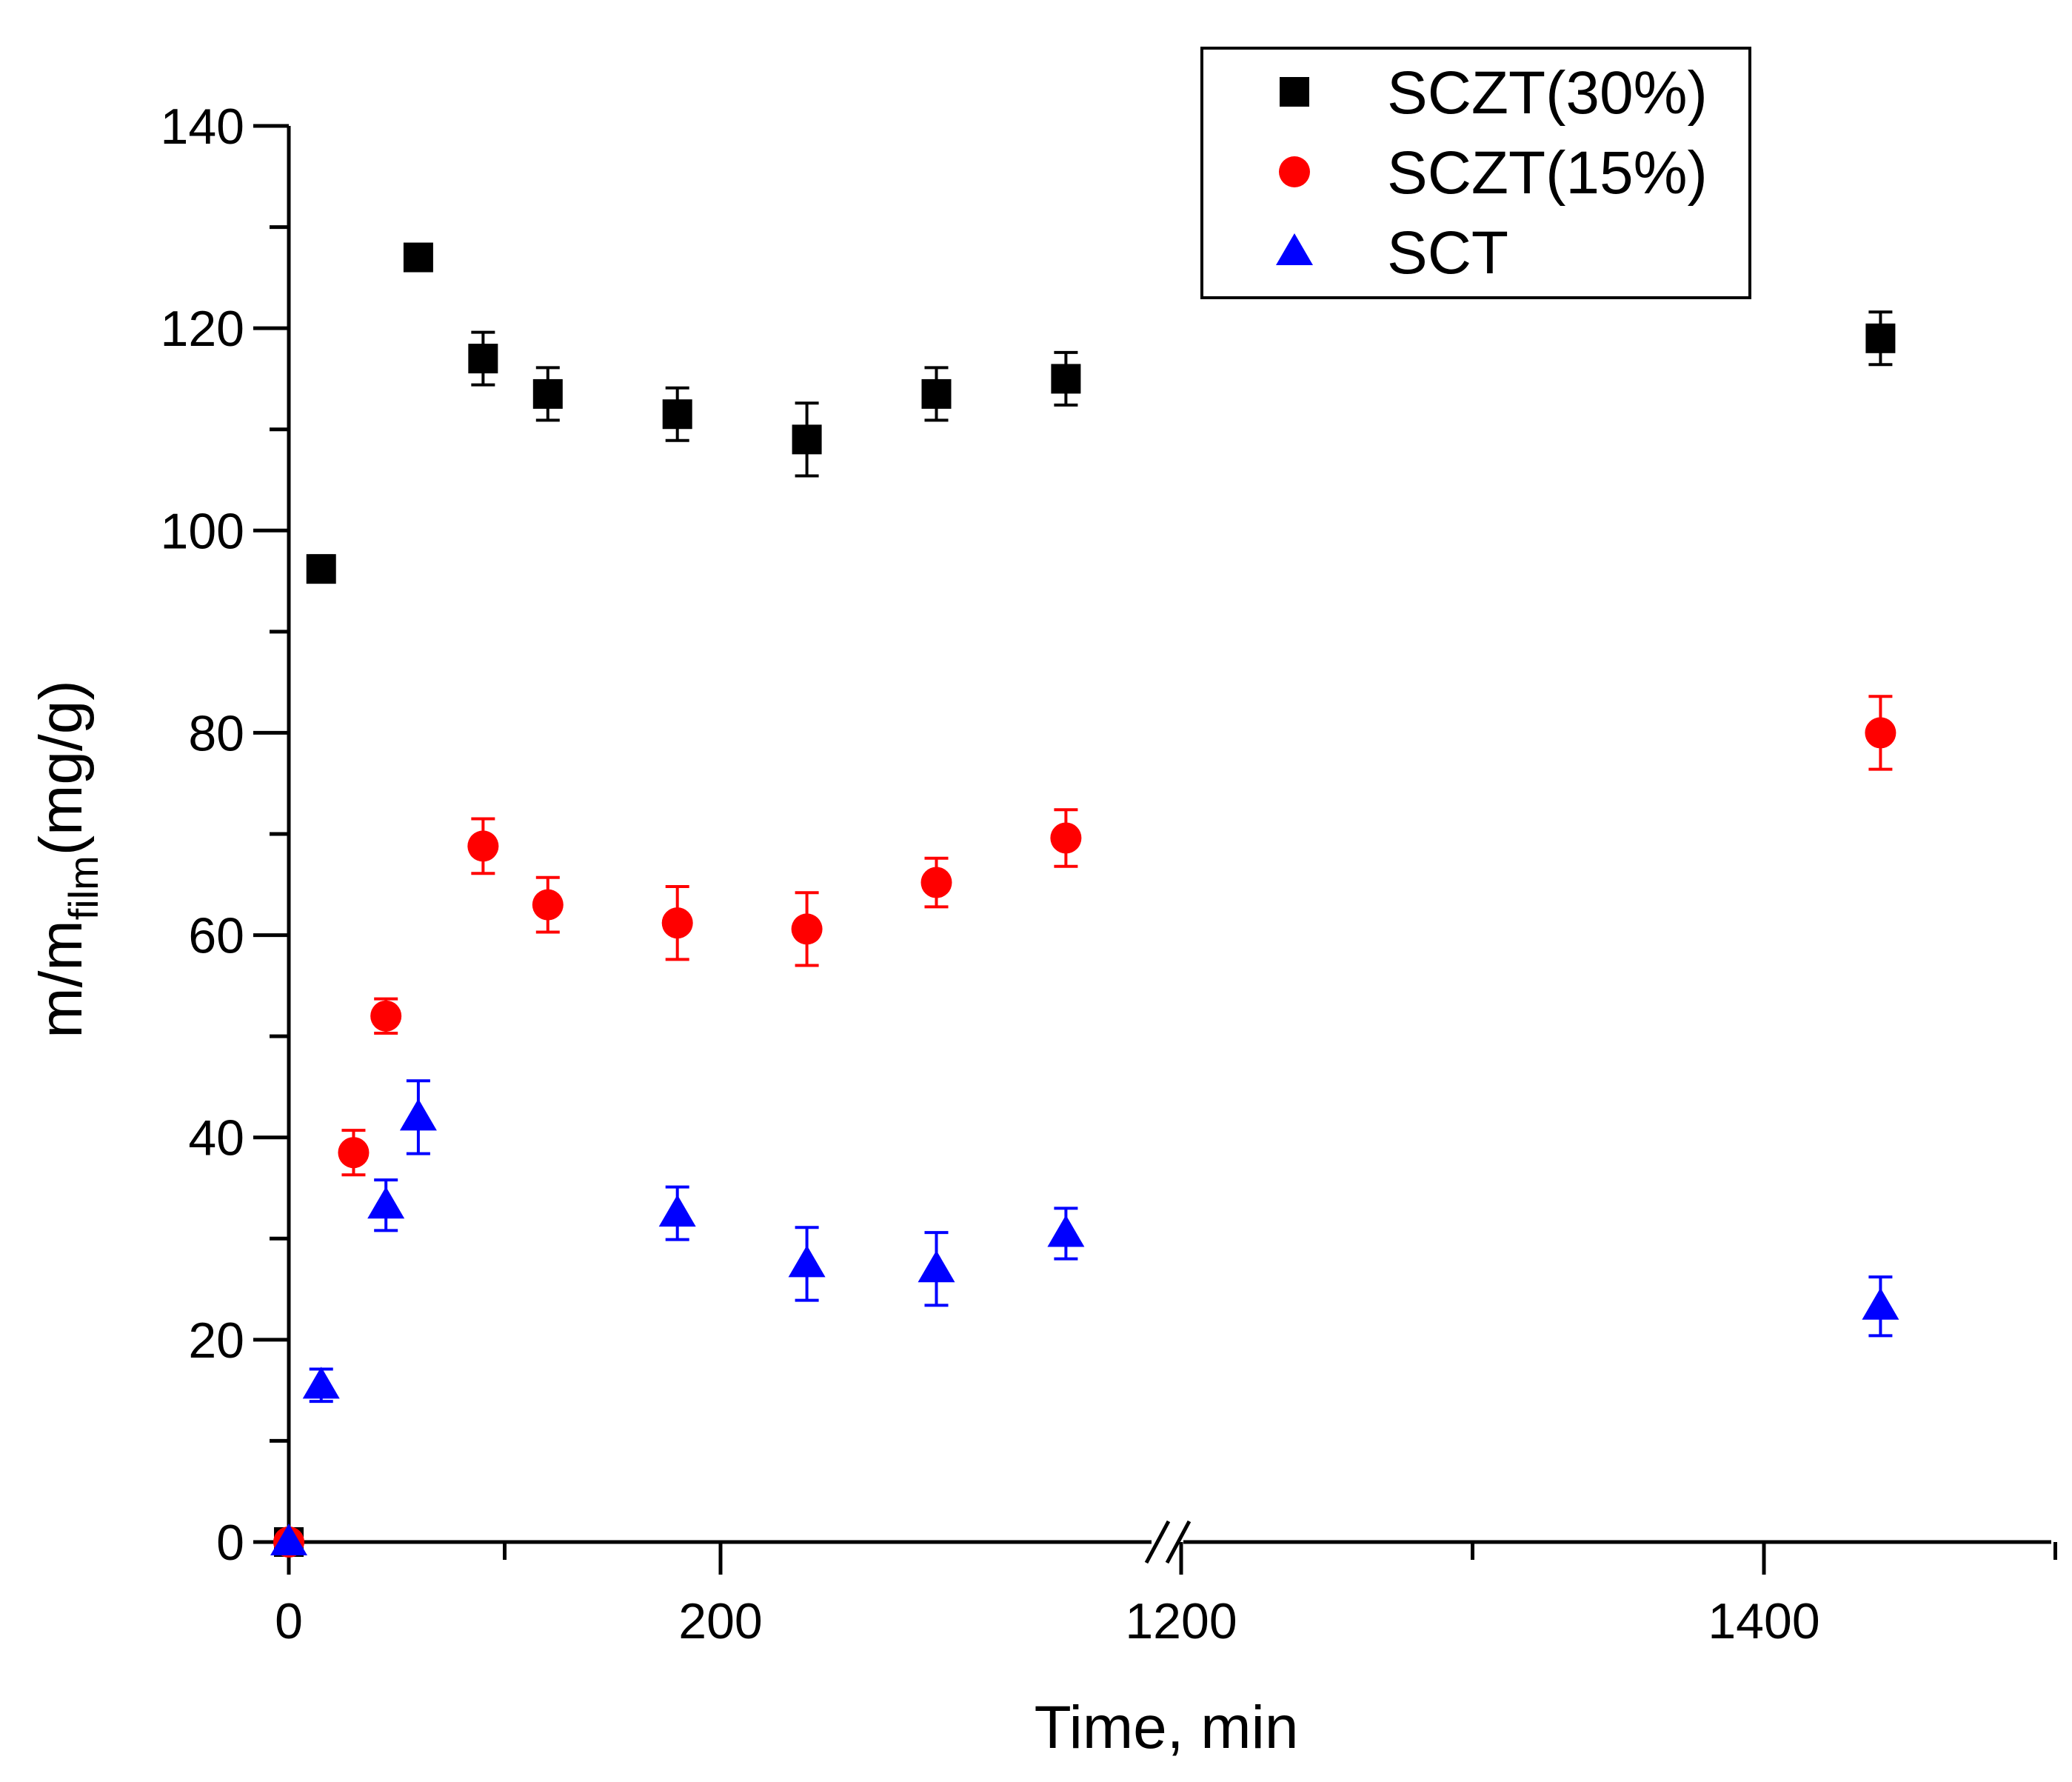 The image size is (2072, 1782). What do you see at coordinates (61, 979) in the screenshot?
I see `y-axis-title-main: m/m` at bounding box center [61, 979].